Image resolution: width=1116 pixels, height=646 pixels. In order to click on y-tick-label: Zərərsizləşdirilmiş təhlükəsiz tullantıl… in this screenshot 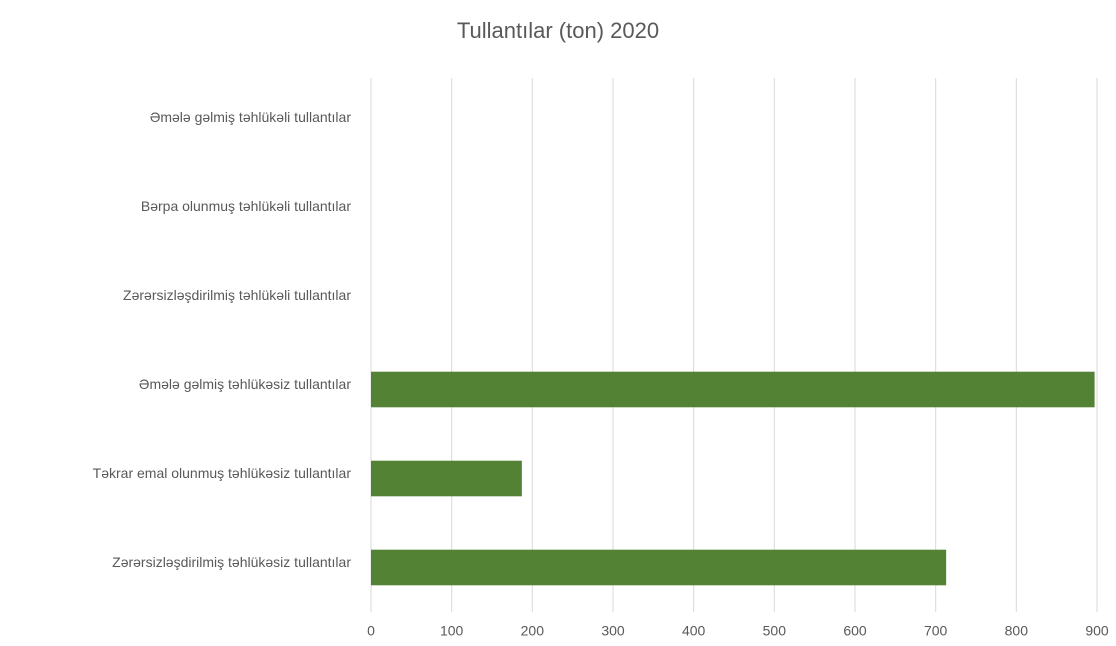, I will do `click(231, 562)`.